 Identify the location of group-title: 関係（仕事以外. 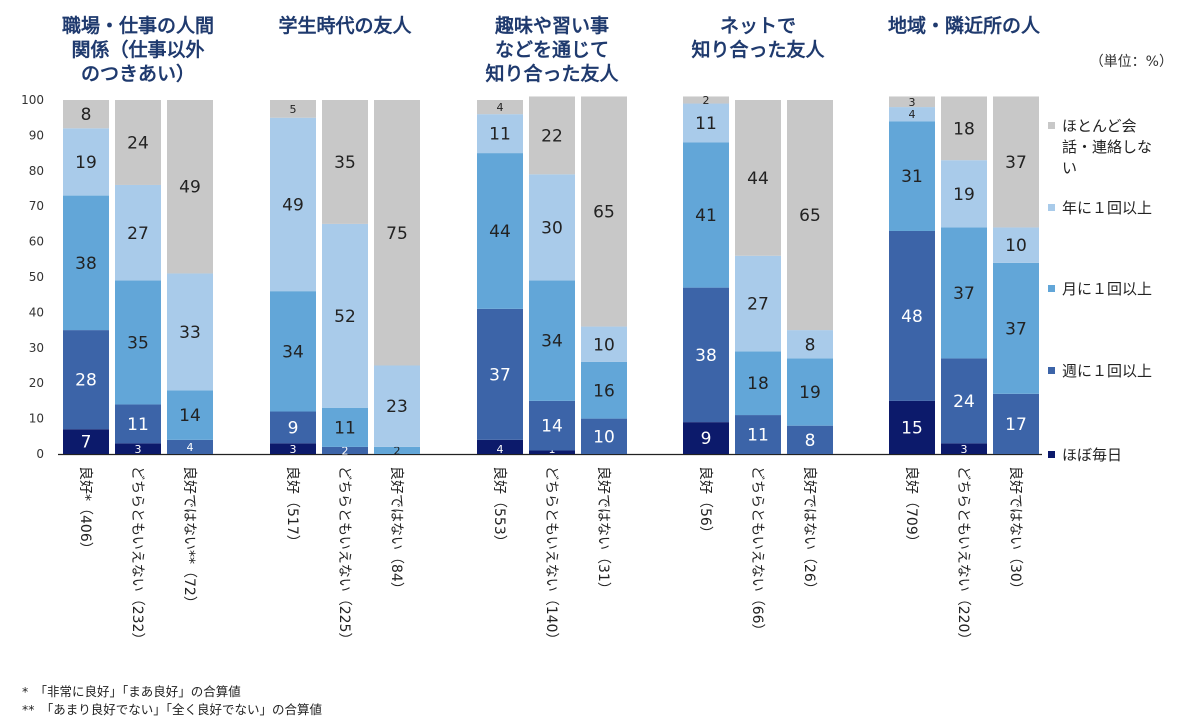
(137, 49).